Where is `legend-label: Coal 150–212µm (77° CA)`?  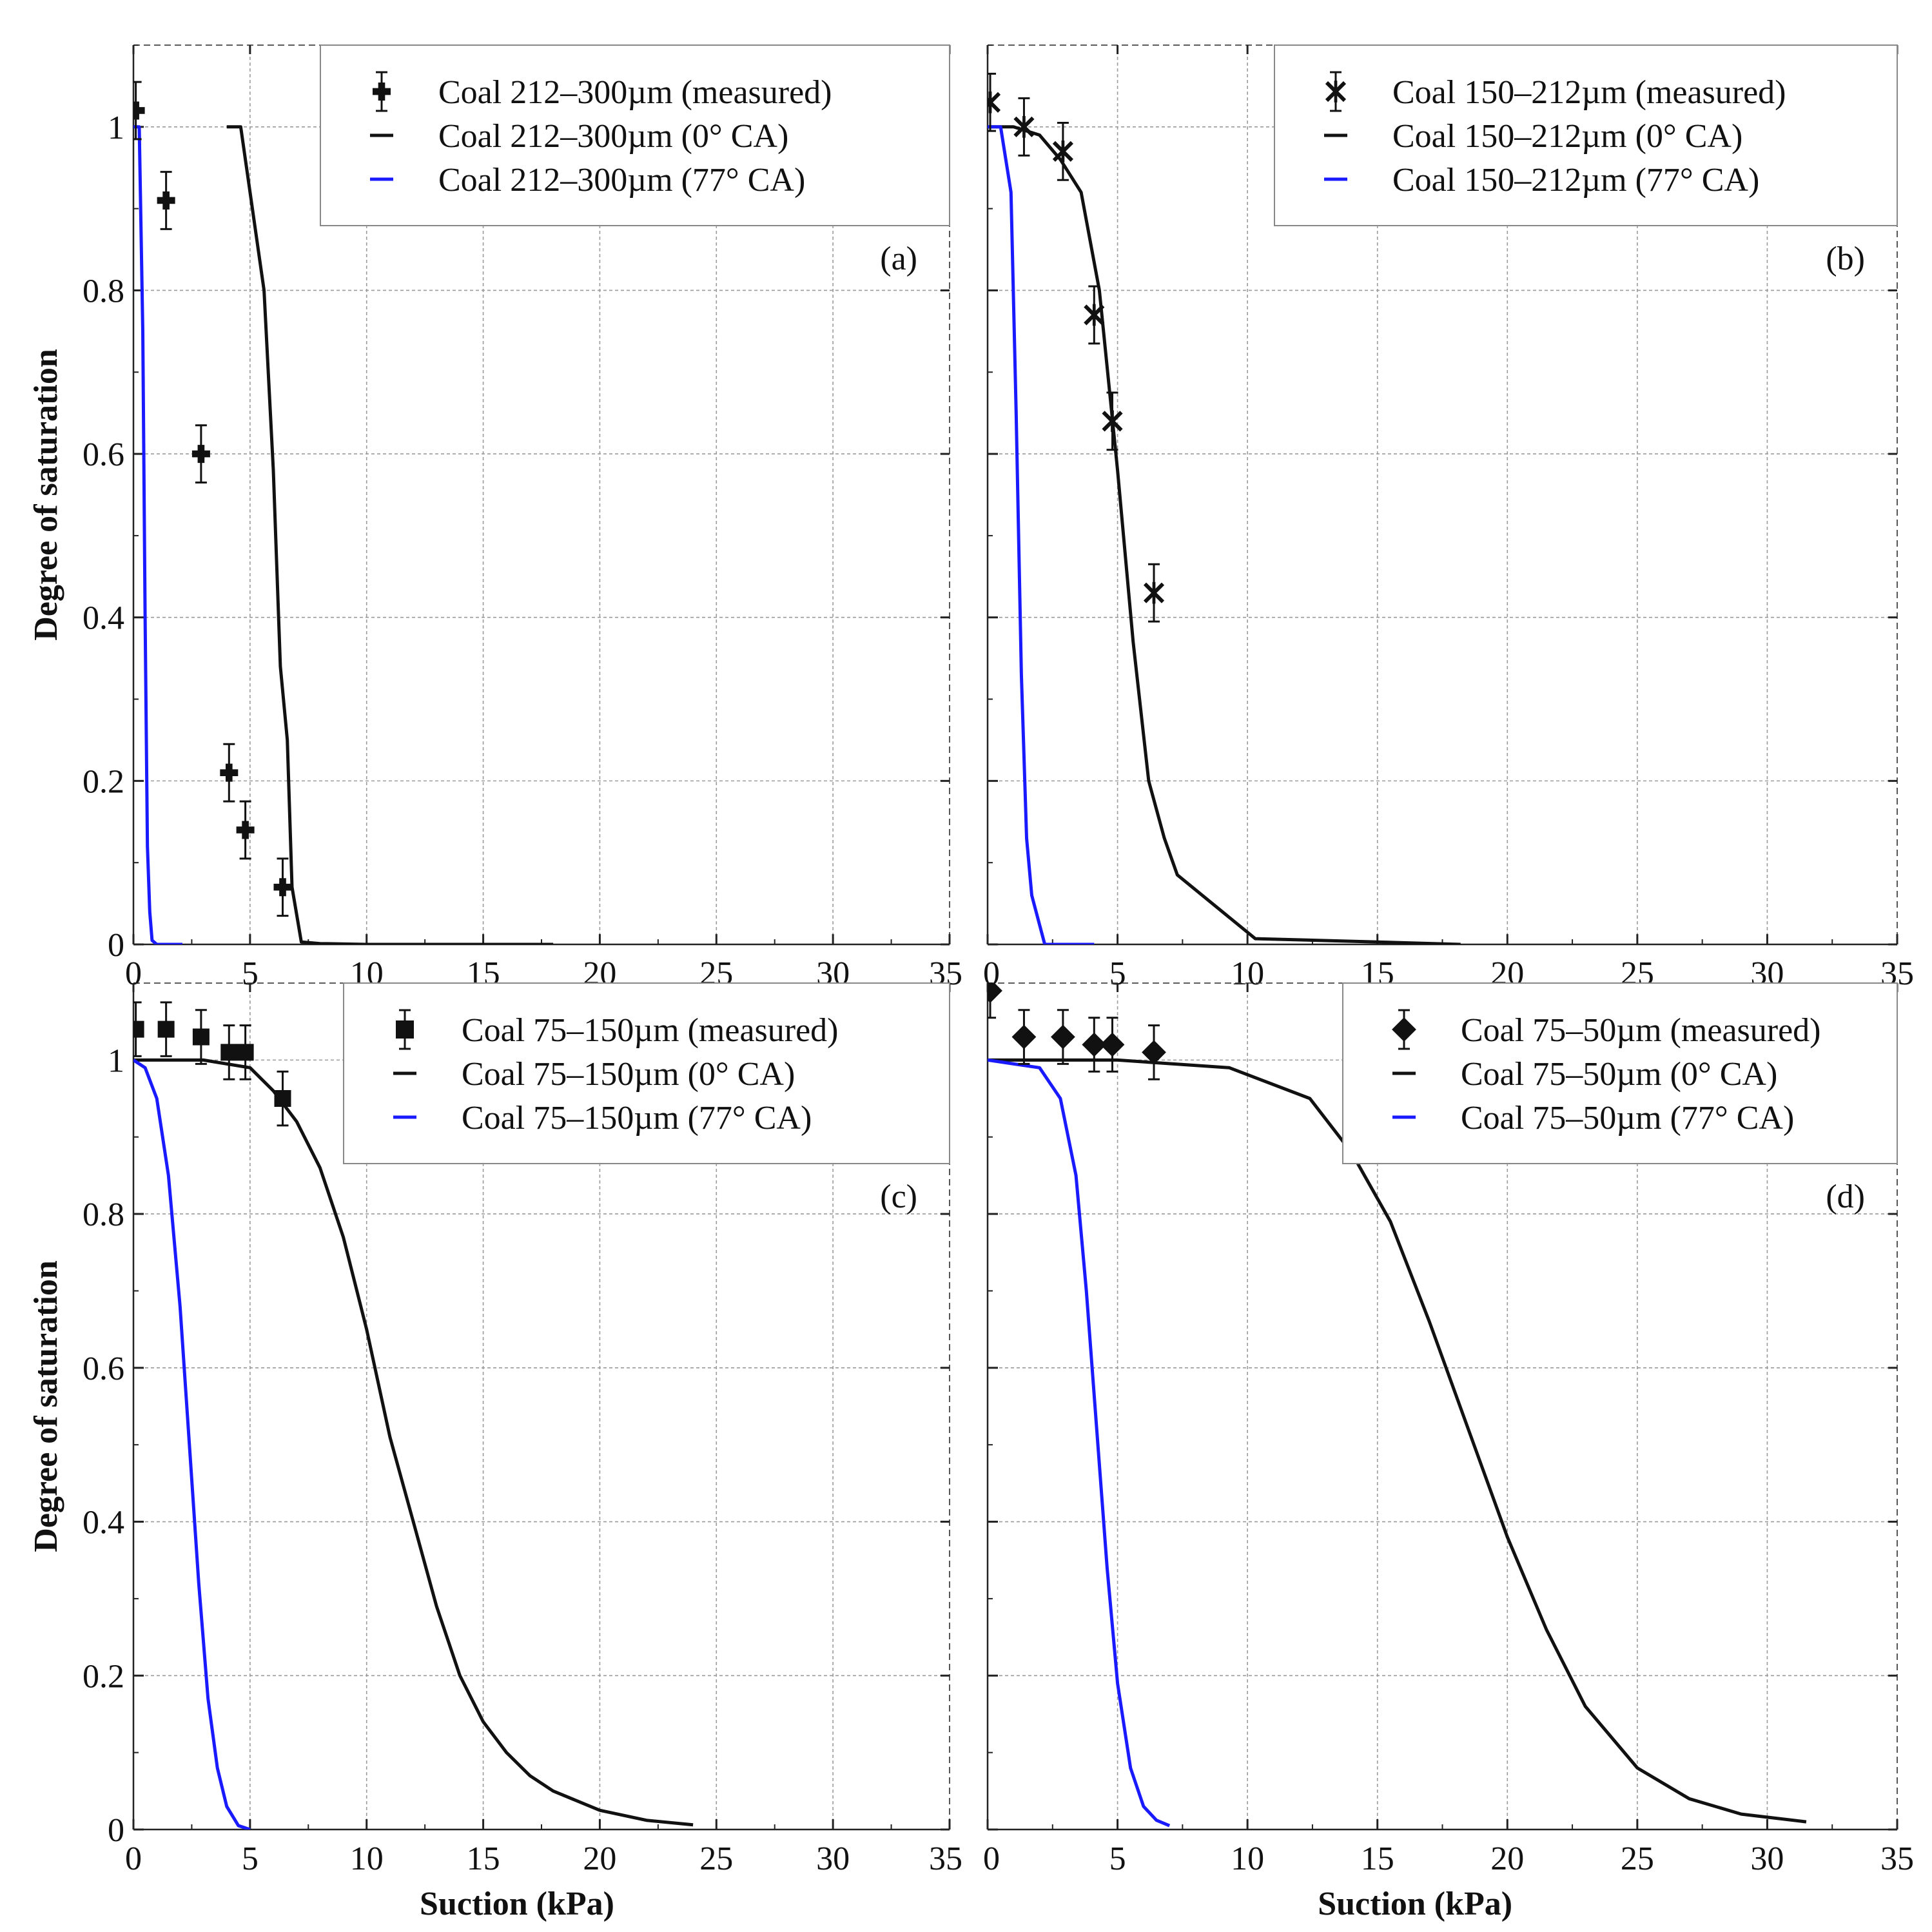 legend-label: Coal 150–212µm (77° CA) is located at coordinates (1576, 181).